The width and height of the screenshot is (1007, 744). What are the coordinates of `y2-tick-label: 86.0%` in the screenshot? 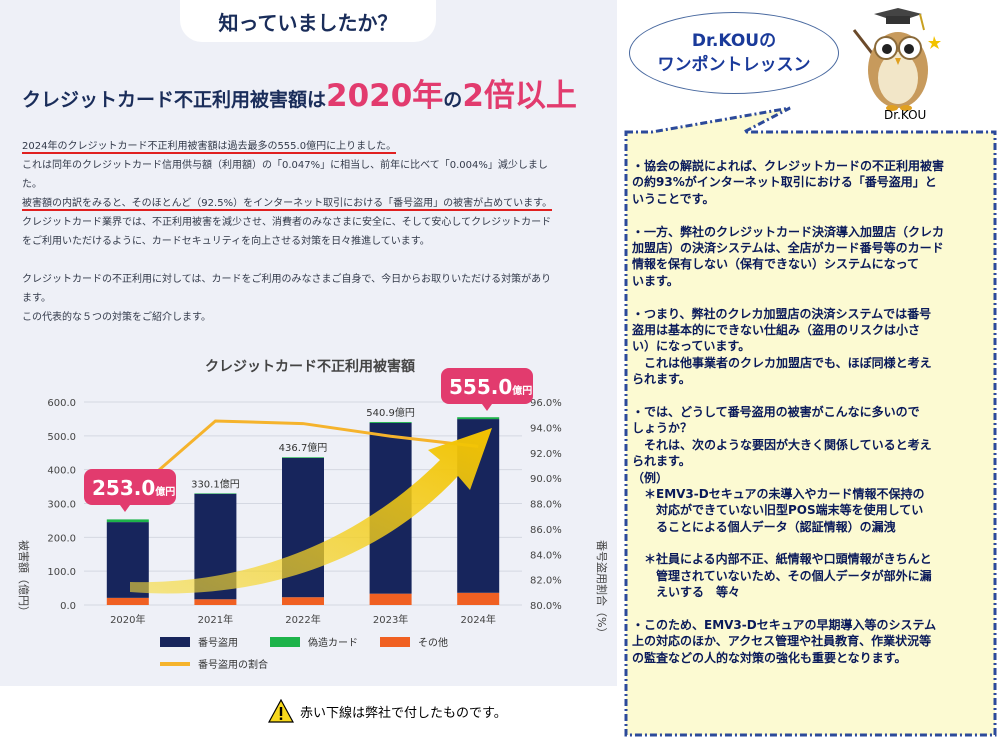 It's located at (546, 530).